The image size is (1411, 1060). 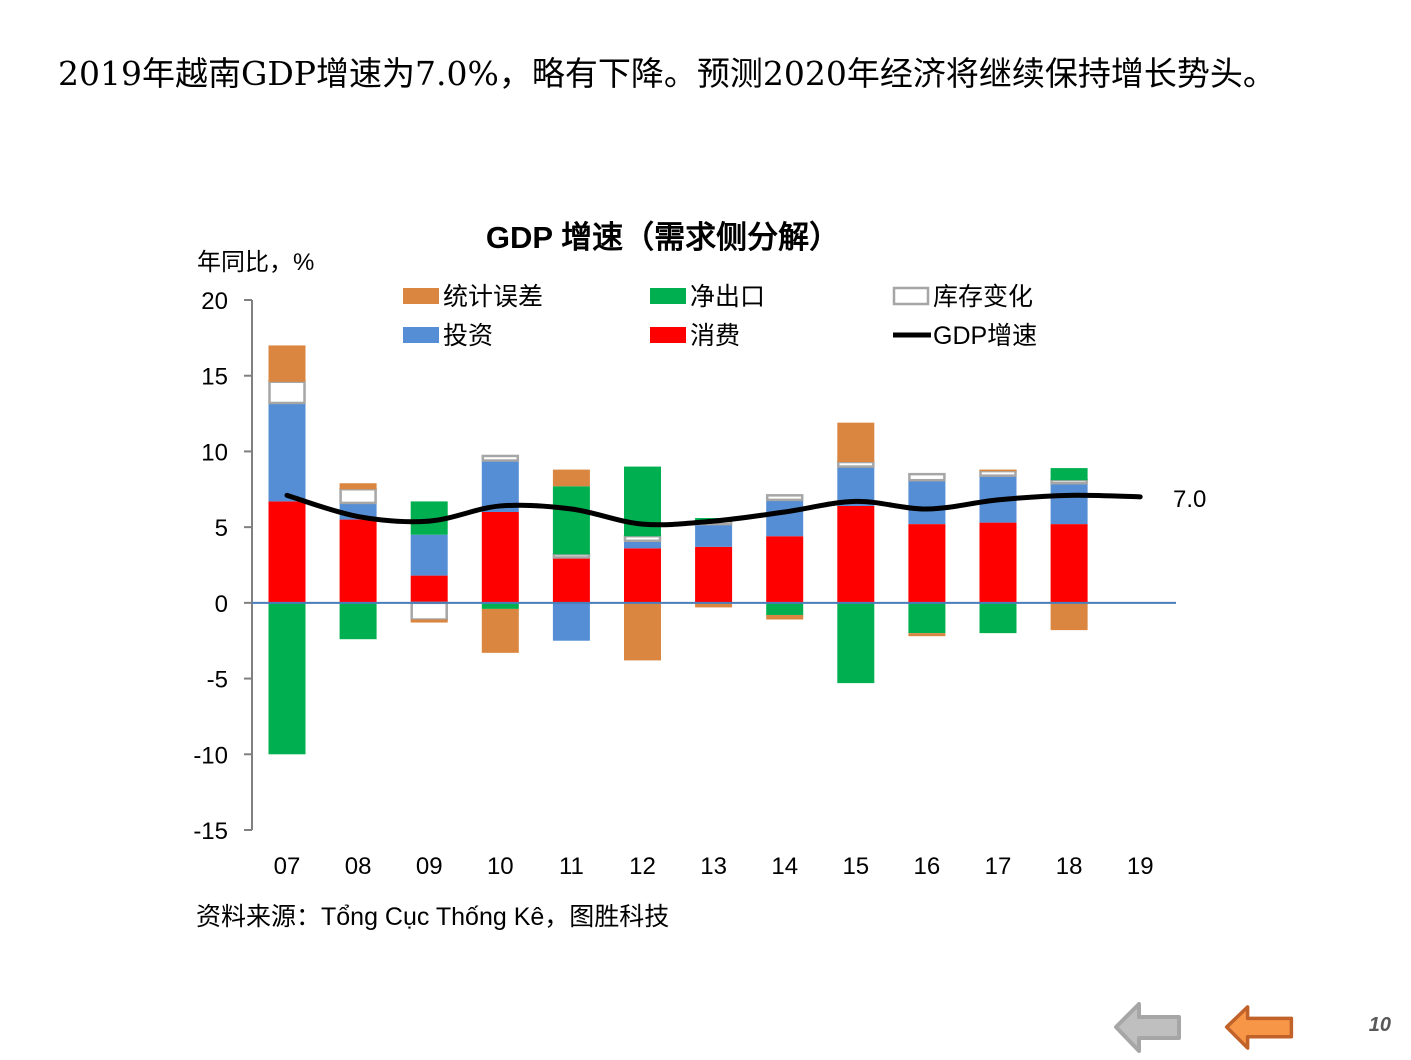 I want to click on back-arrow-orange-icon, so click(x=1259, y=1027).